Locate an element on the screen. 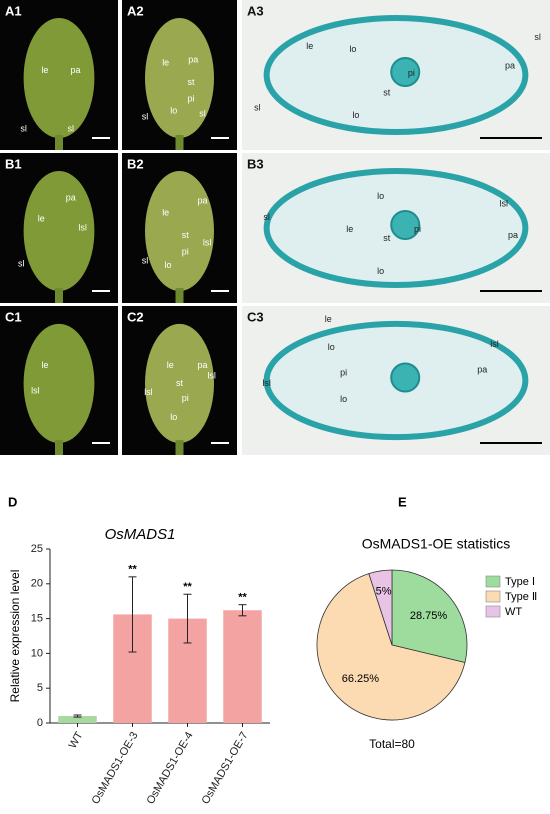  panel-label: C3 is located at coordinates (255, 316).